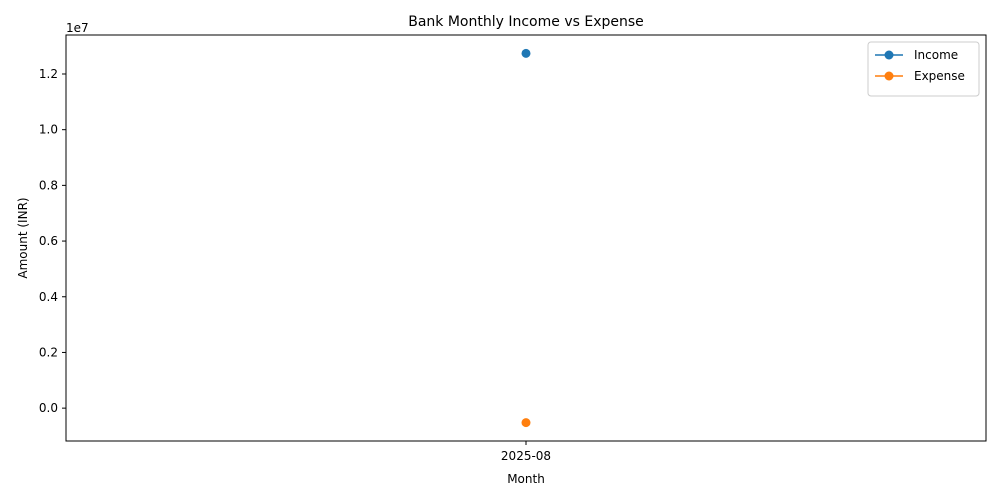 The height and width of the screenshot is (500, 1000). I want to click on series-expense, so click(526, 423).